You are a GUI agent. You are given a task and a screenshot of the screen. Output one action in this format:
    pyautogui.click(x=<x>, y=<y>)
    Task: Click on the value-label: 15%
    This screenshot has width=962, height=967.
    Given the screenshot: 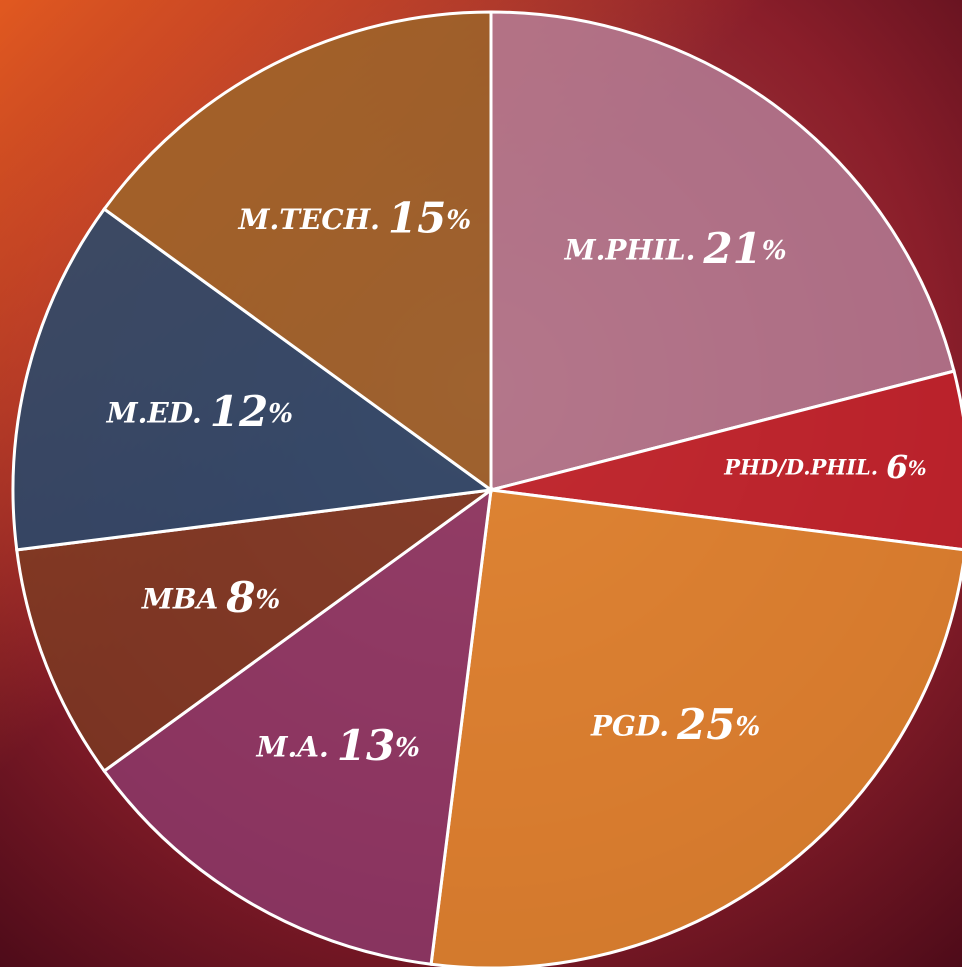 What is the action you would take?
    pyautogui.click(x=429, y=218)
    